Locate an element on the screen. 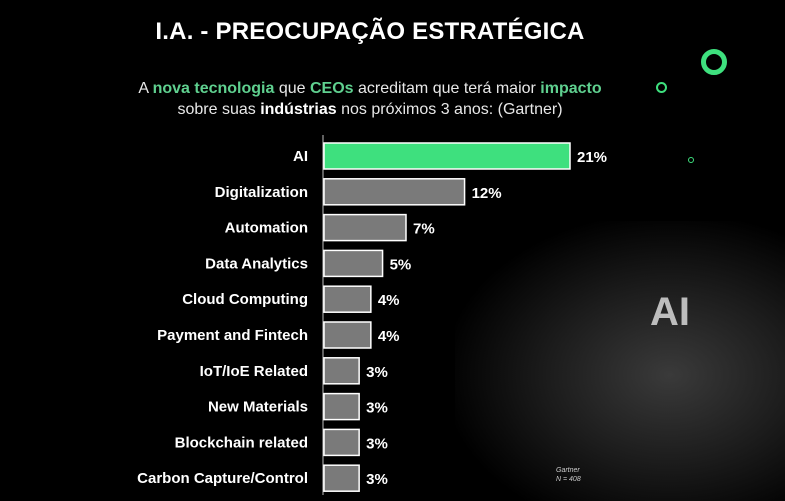 The image size is (785, 501). category-label: Digitalization is located at coordinates (261, 192).